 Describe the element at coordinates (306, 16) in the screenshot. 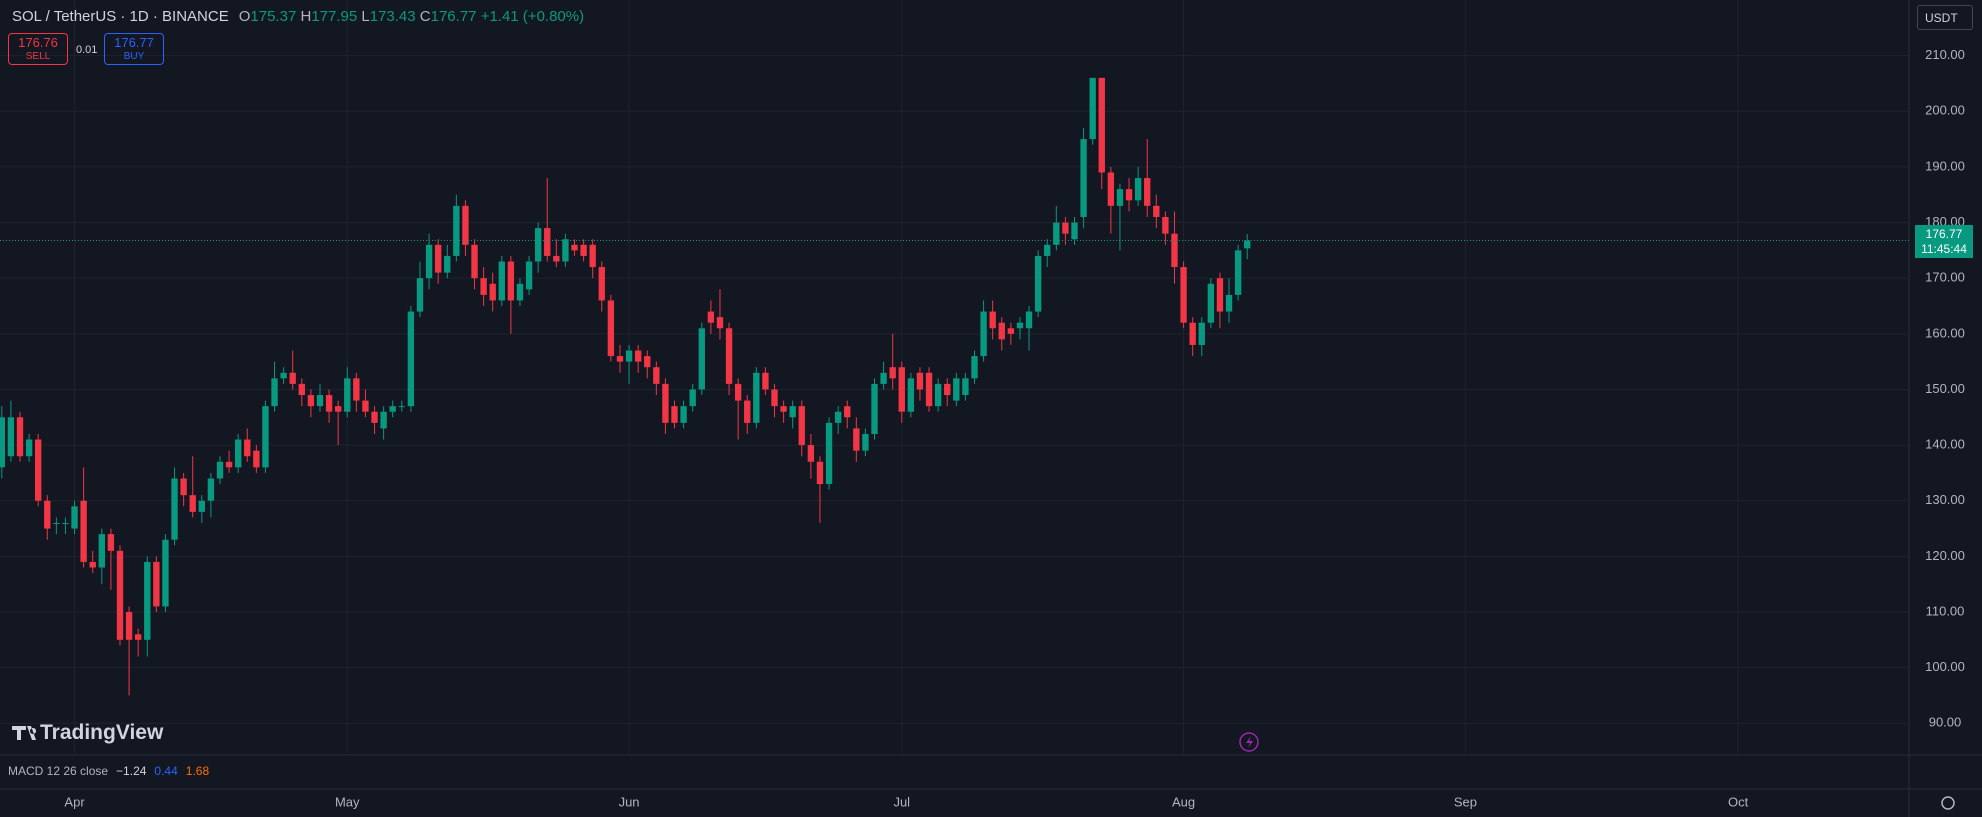

I see `ohlc-label: H` at that location.